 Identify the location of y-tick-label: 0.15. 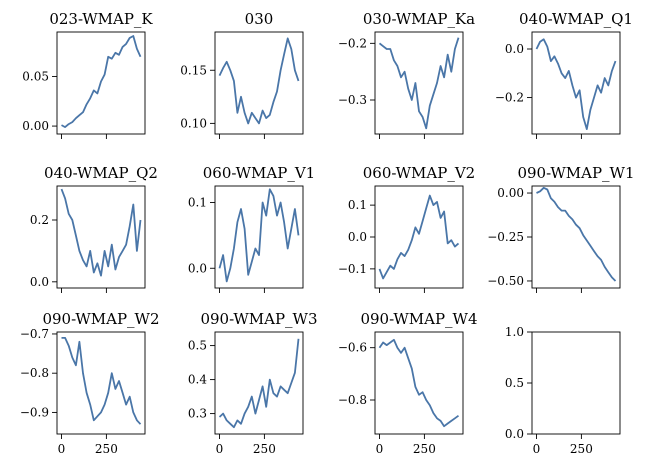
(193, 70).